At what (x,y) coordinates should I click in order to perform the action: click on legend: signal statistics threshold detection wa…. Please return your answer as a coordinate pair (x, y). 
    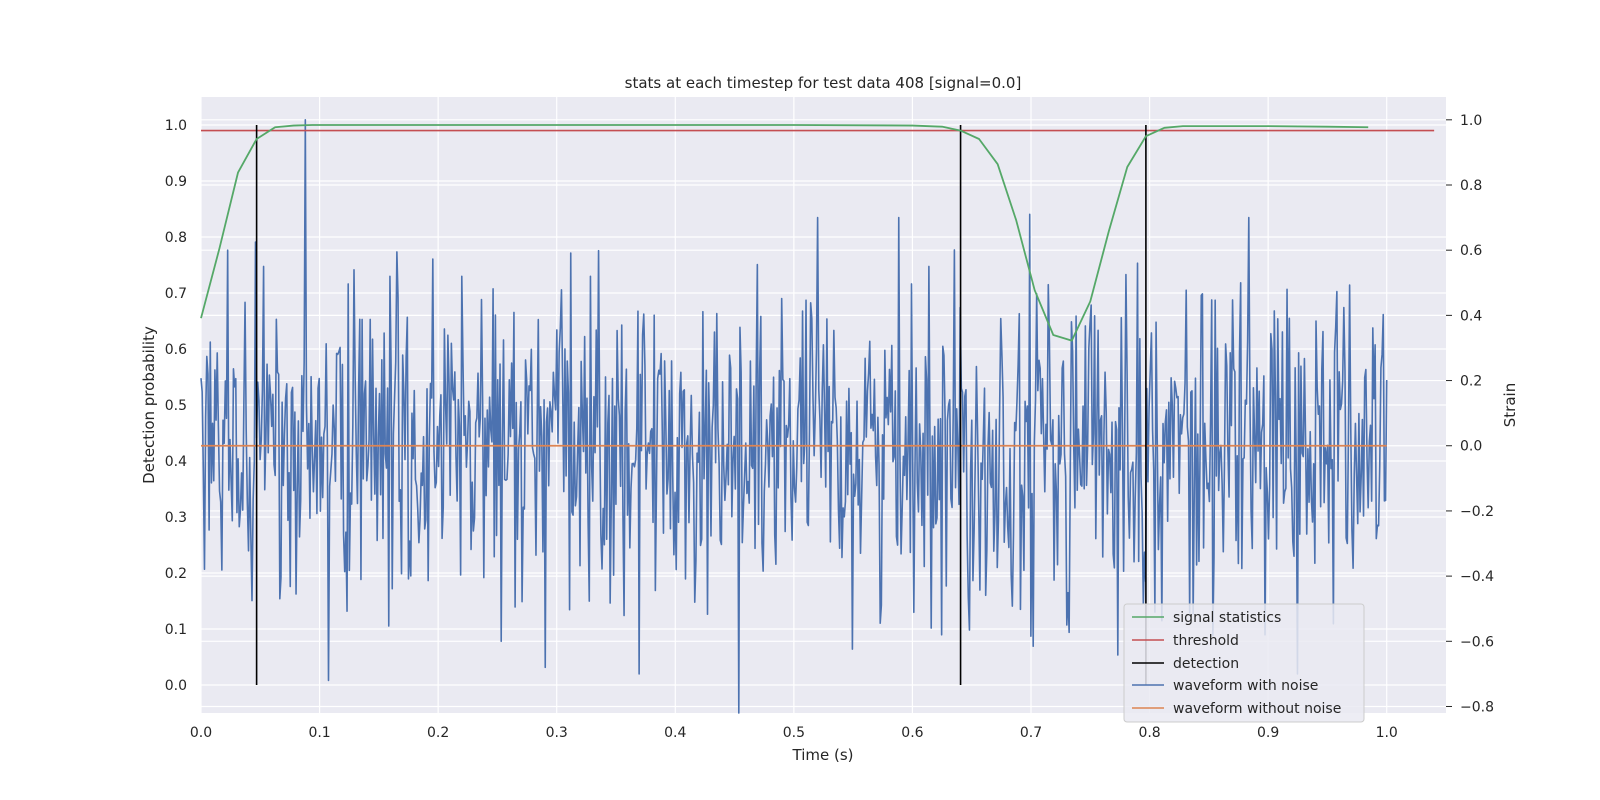
    Looking at the image, I should click on (1244, 663).